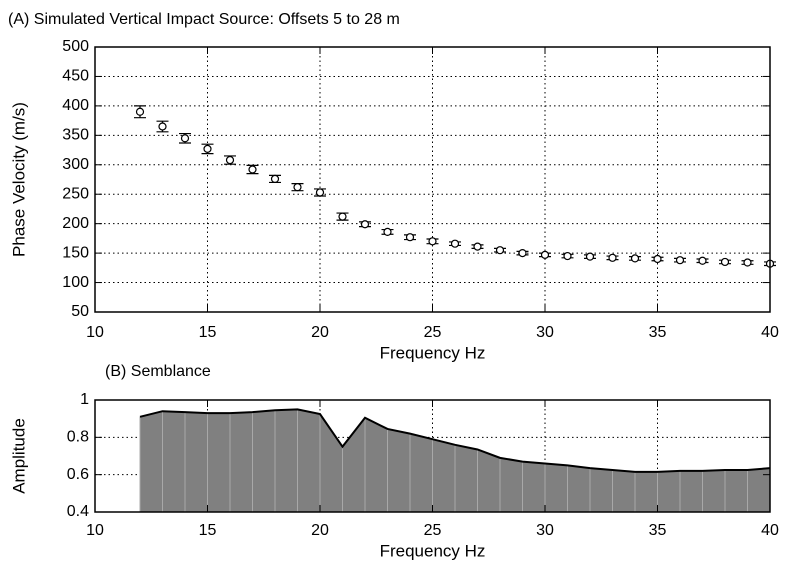 This screenshot has width=785, height=568. I want to click on panel-title: (B) Semblance, so click(158, 371).